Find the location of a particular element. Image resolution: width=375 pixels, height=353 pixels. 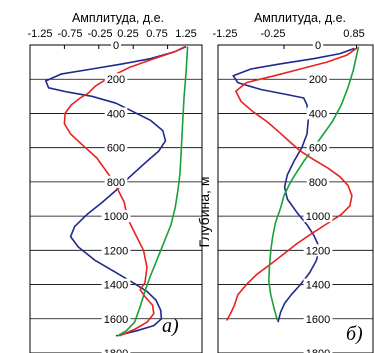

panel-b-y-tick-label: 1800 is located at coordinates (318, 350).